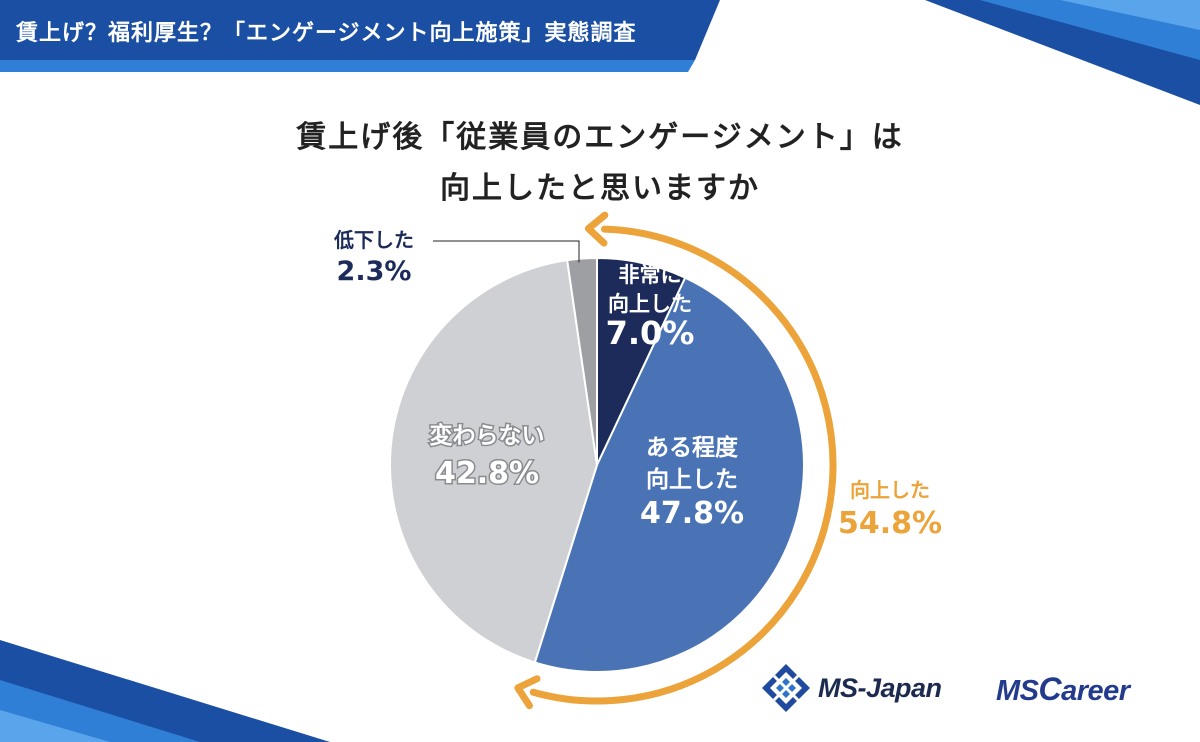 This screenshot has height=742, width=1200. What do you see at coordinates (374, 271) in the screenshot?
I see `slice-value-3: 2.3%` at bounding box center [374, 271].